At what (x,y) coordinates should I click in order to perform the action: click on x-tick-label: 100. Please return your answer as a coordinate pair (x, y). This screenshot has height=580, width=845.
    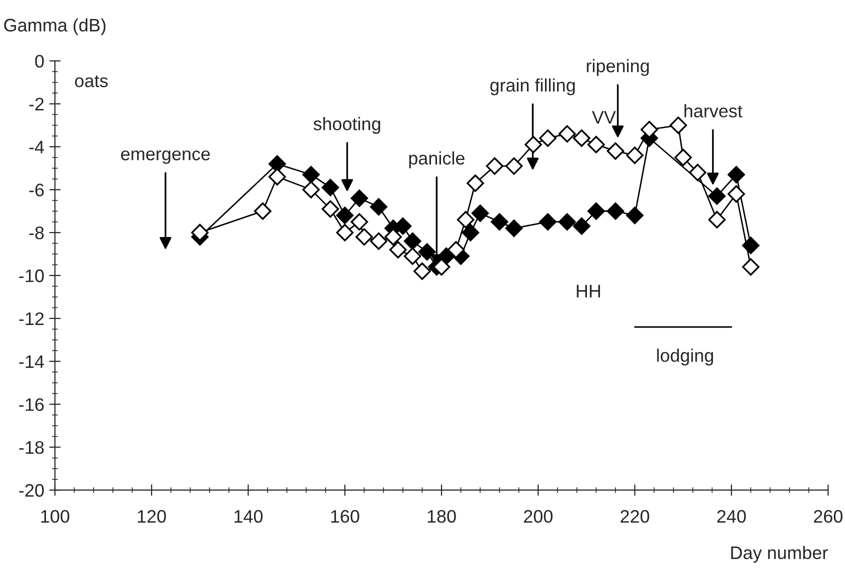
    Looking at the image, I should click on (55, 516).